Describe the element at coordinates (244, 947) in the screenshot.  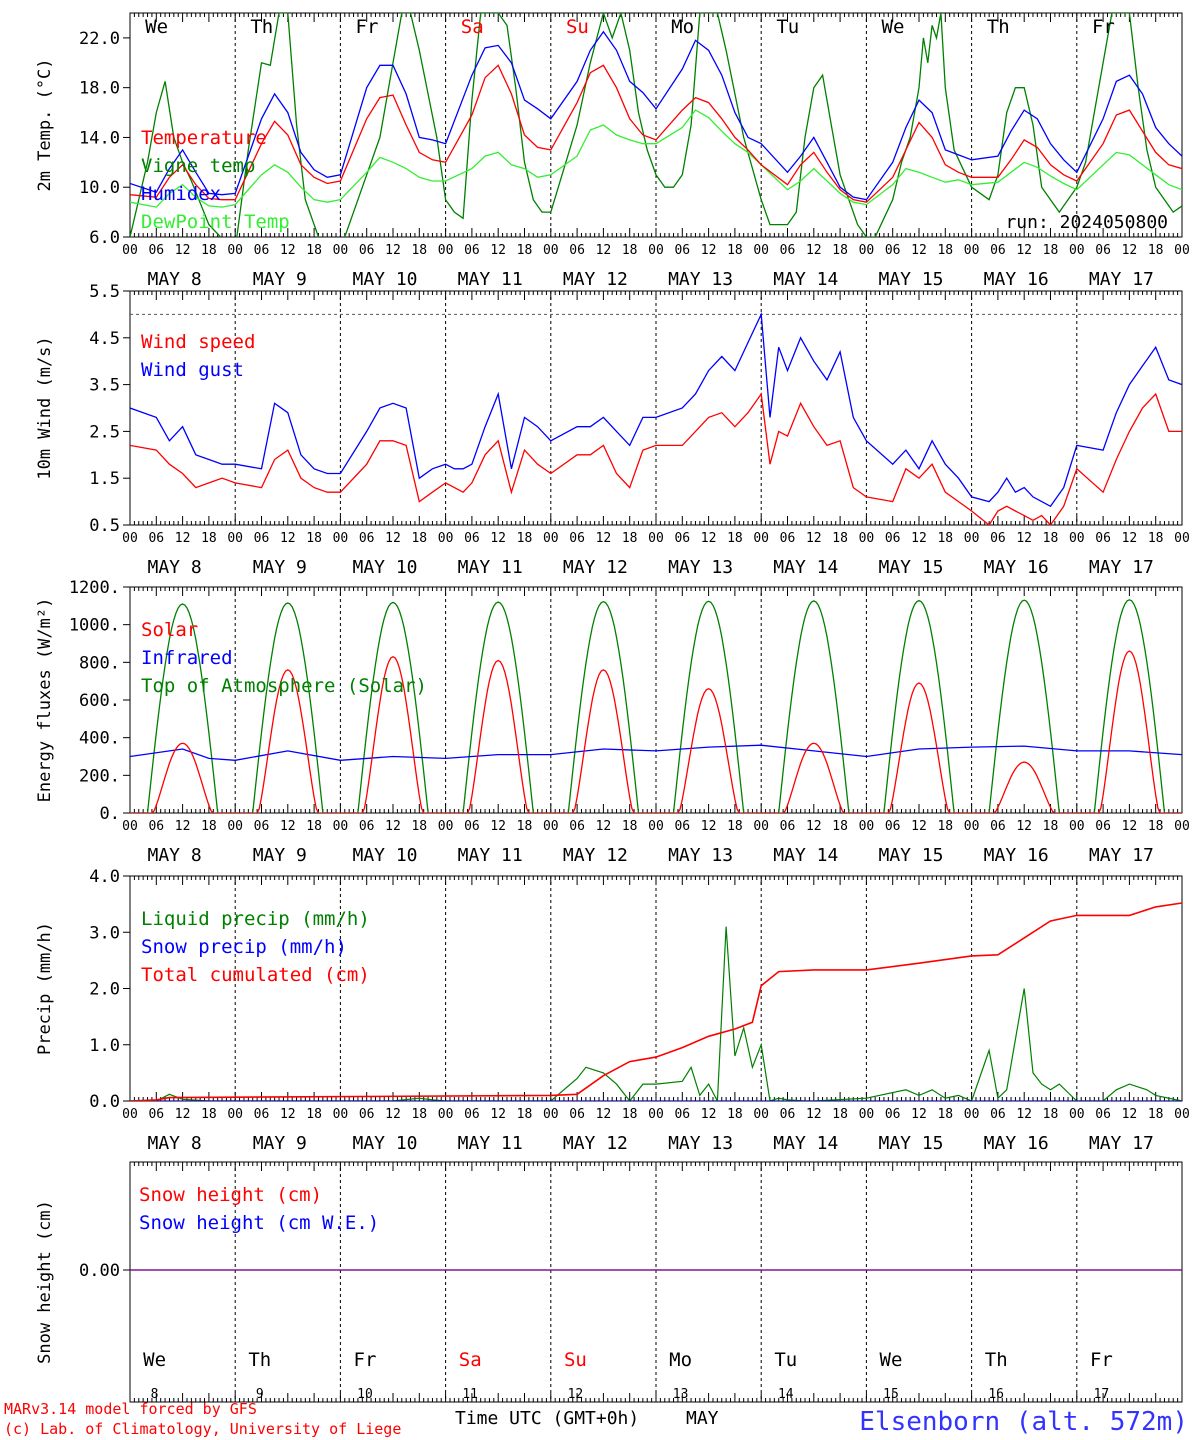
I see `legend-entry: Snow precip (mm/h)` at that location.